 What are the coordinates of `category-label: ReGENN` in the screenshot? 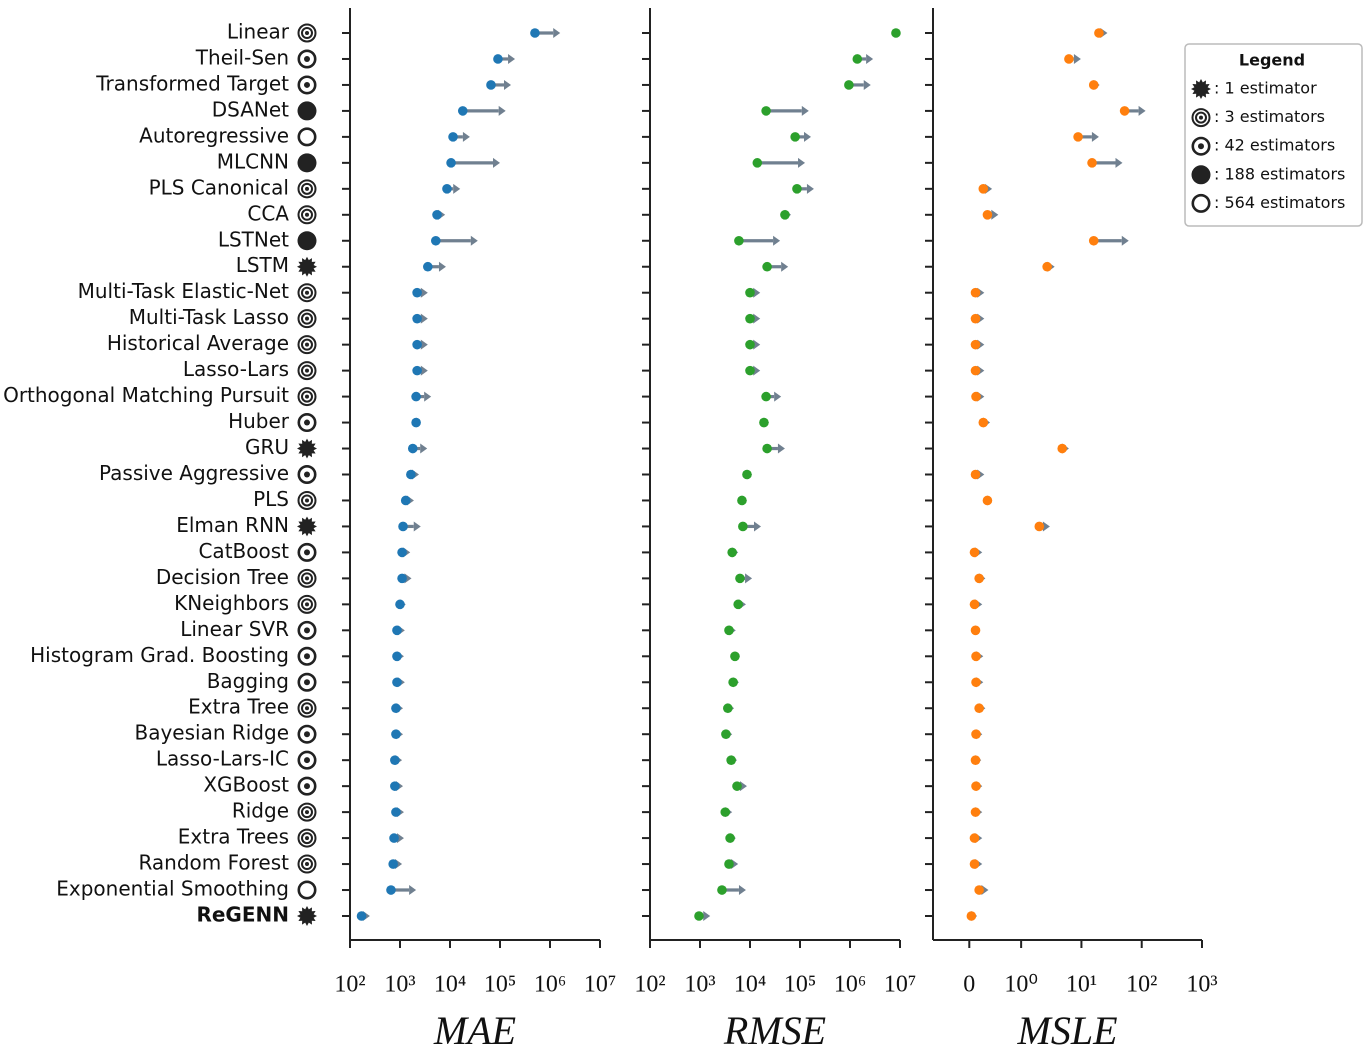 It's located at (242, 915).